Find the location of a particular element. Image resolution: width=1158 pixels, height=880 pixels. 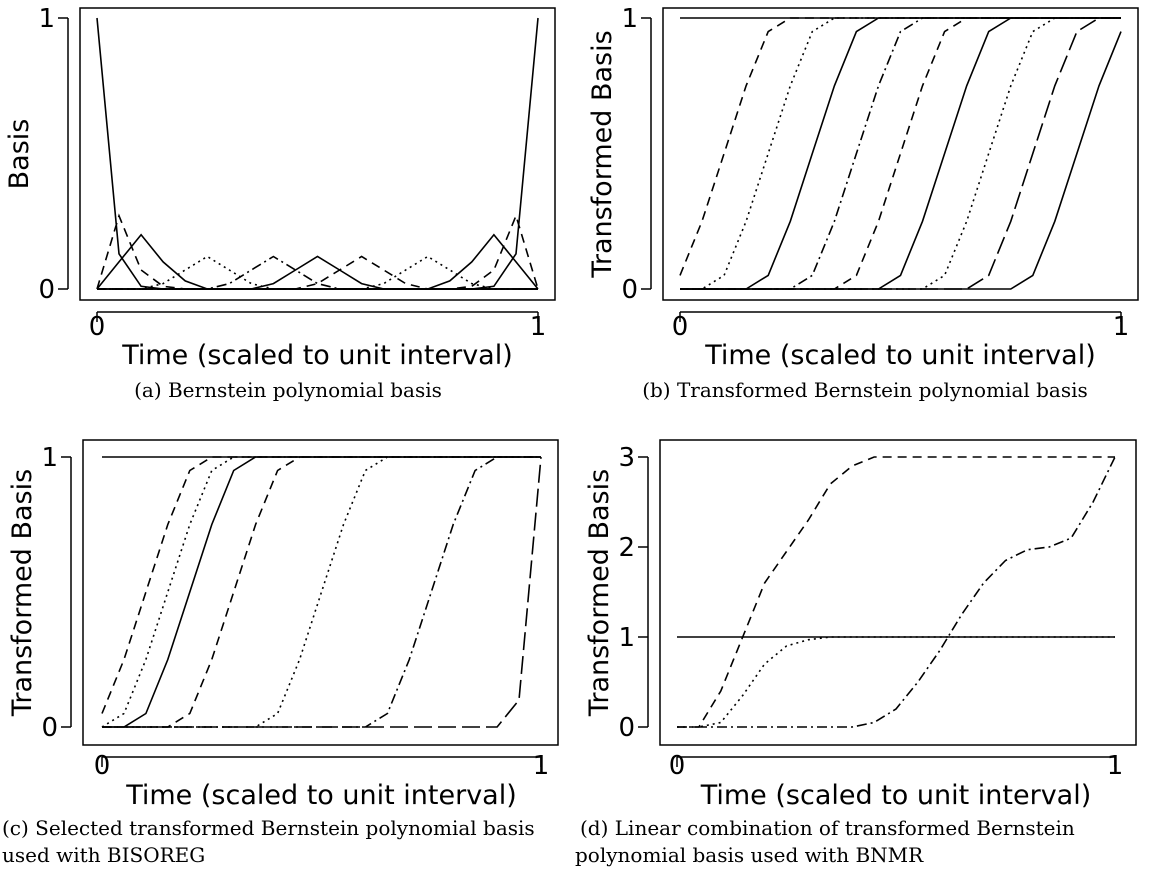

caption: (a) Bernstein polynomial basis is located at coordinates (288, 390).